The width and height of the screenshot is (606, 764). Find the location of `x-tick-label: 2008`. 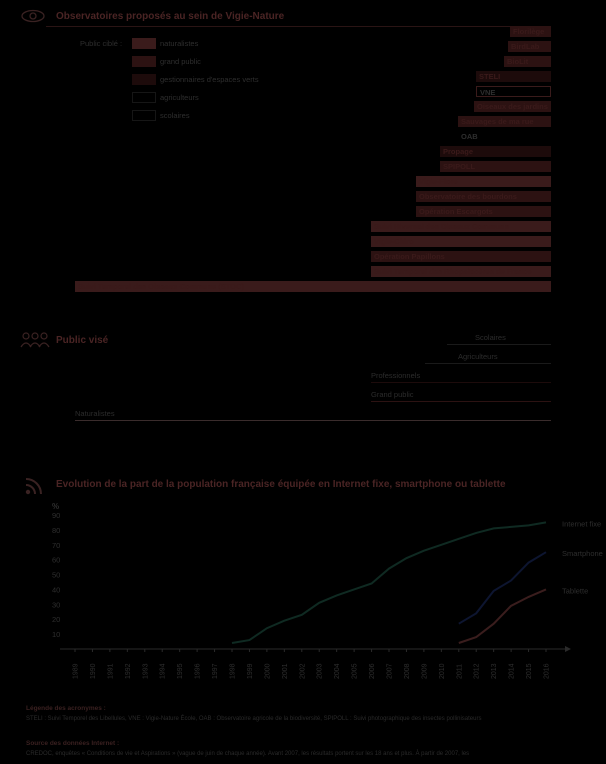

x-tick-label: 2008 is located at coordinates (407, 671).